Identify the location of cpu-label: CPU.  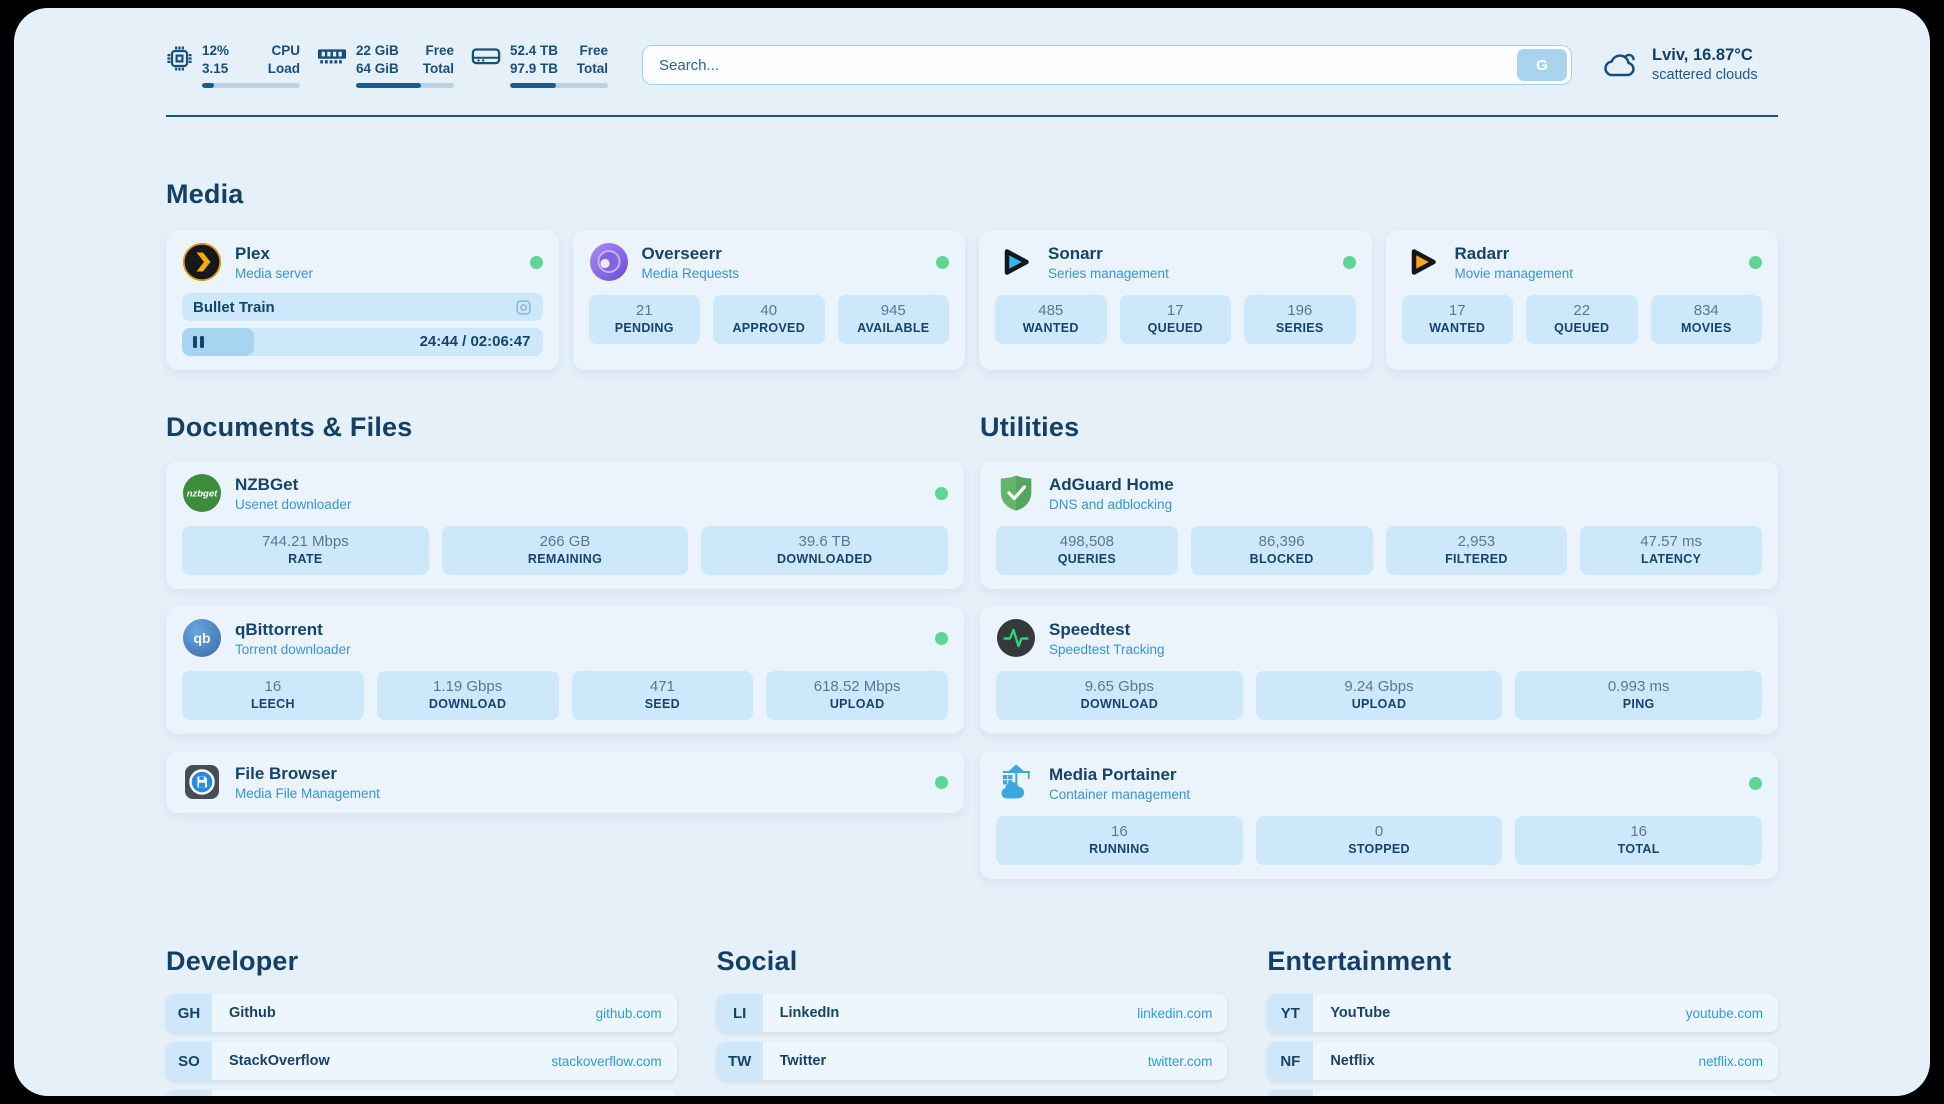
(285, 51).